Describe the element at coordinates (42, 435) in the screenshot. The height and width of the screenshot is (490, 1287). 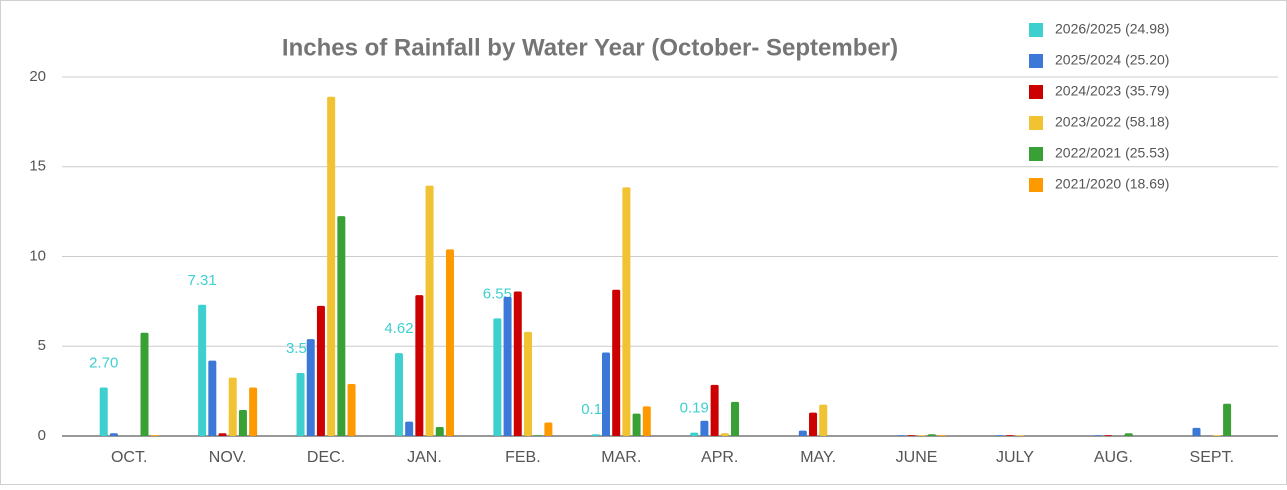
I see `y-tick-label: 0` at that location.